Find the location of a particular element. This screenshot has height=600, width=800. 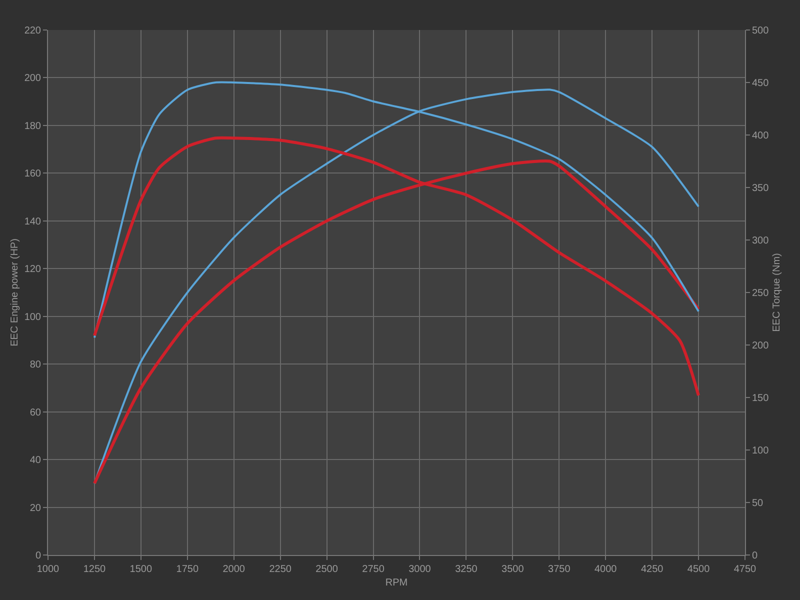

y2-tick-label: 50 is located at coordinates (758, 503).